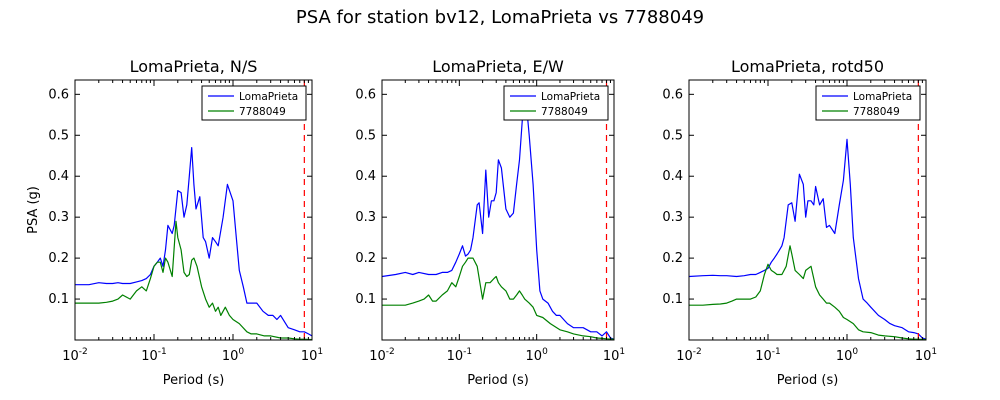  I want to click on chart-title: LomaPrieta, E/W, so click(498, 66).